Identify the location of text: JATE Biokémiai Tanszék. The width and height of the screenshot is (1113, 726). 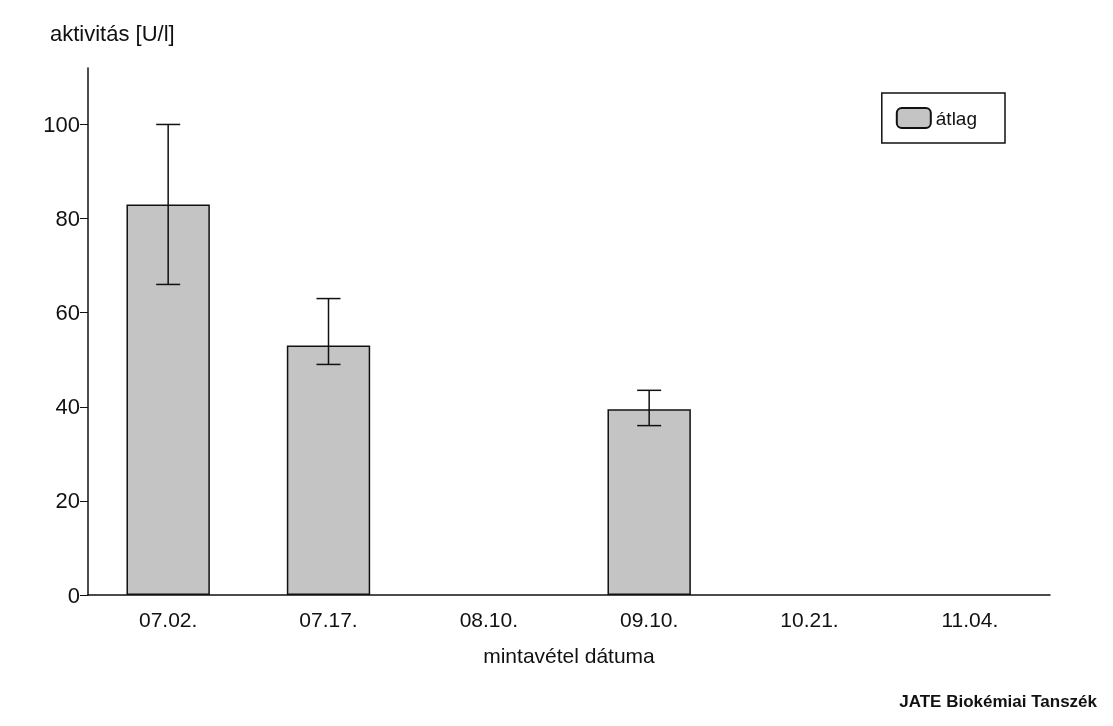
(998, 701).